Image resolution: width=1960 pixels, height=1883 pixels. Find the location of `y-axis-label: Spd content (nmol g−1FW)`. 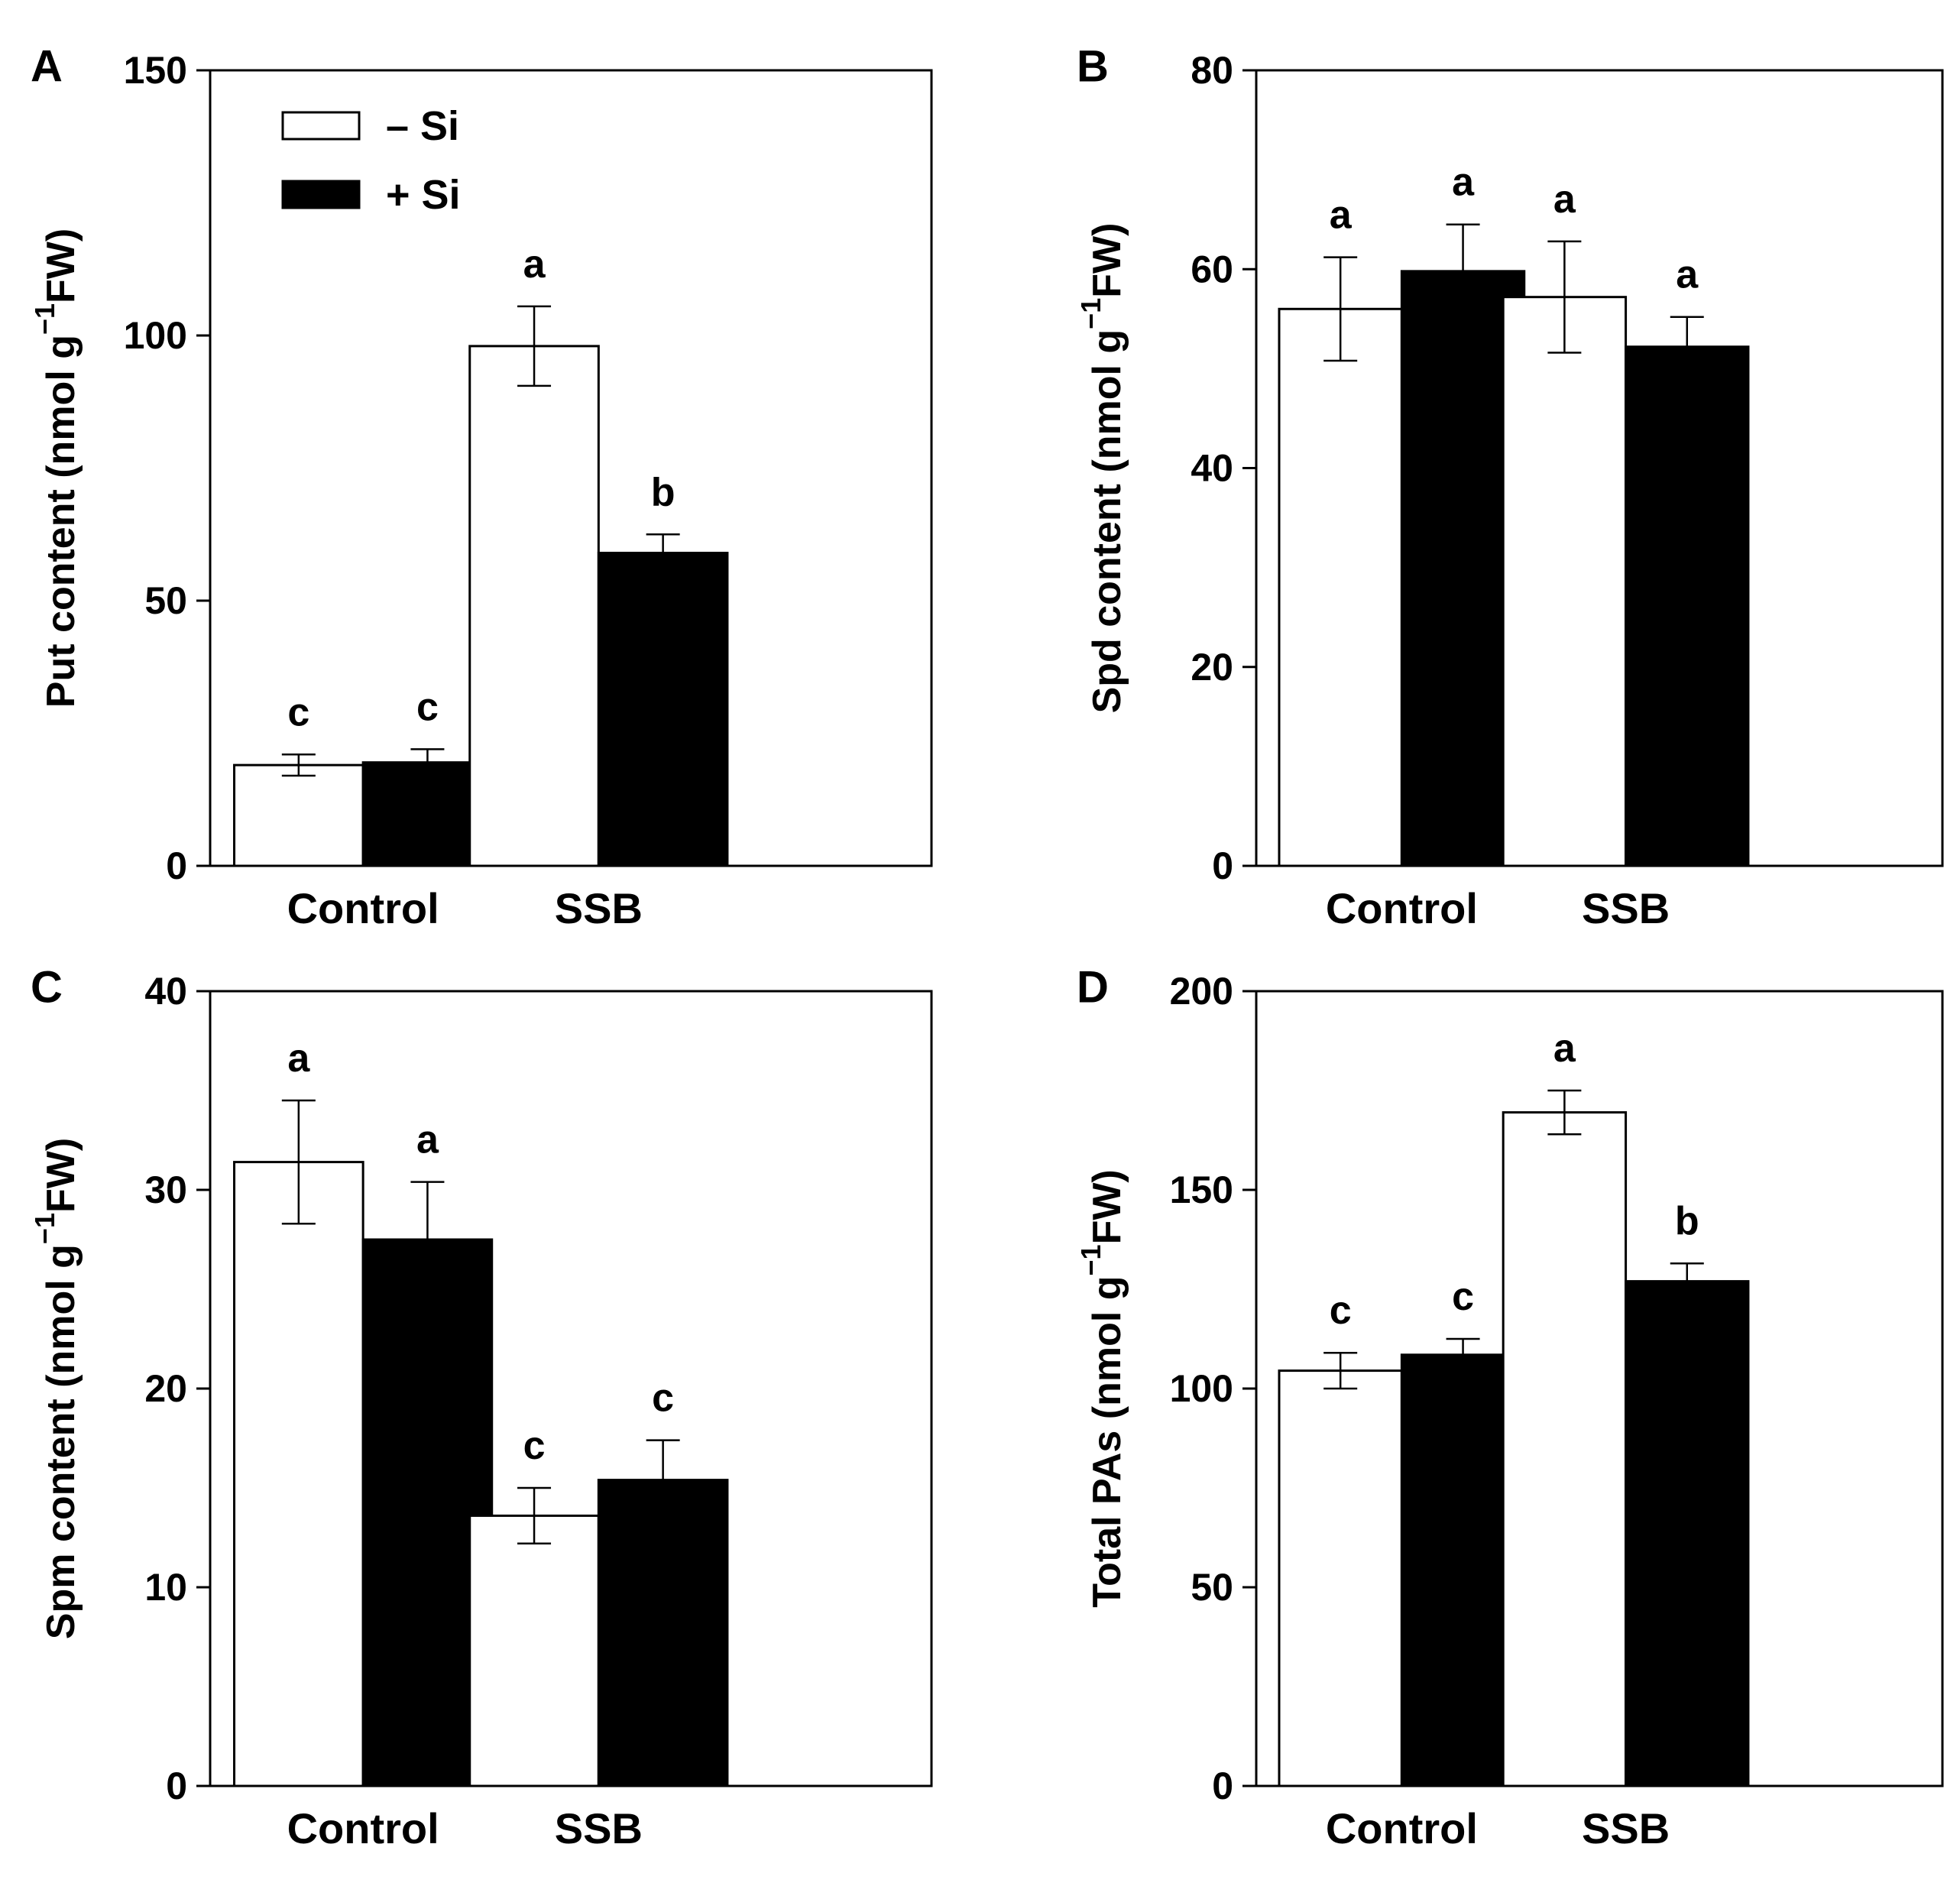

y-axis-label: Spd content (nmol g−1FW) is located at coordinates (1102, 468).